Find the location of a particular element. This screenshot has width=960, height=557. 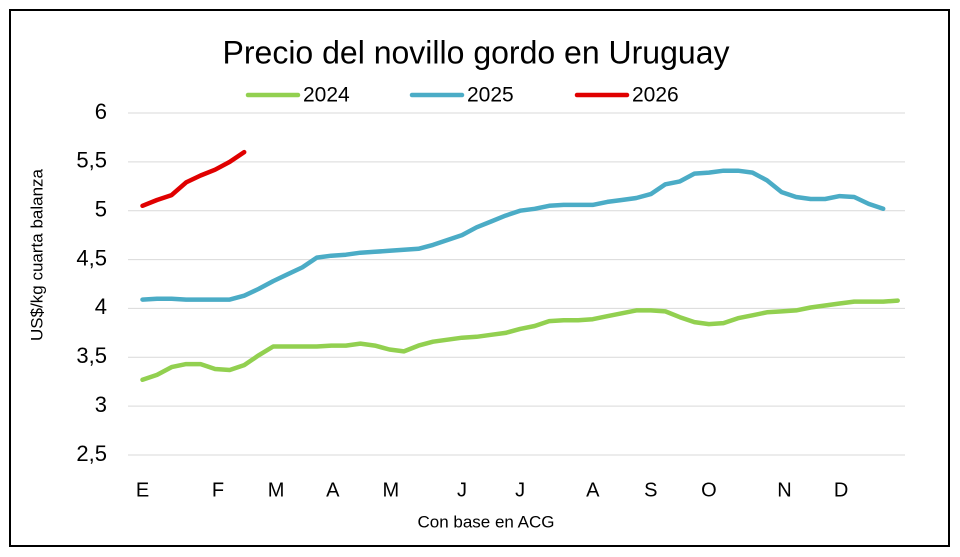

x-tick-label: F is located at coordinates (218, 490).